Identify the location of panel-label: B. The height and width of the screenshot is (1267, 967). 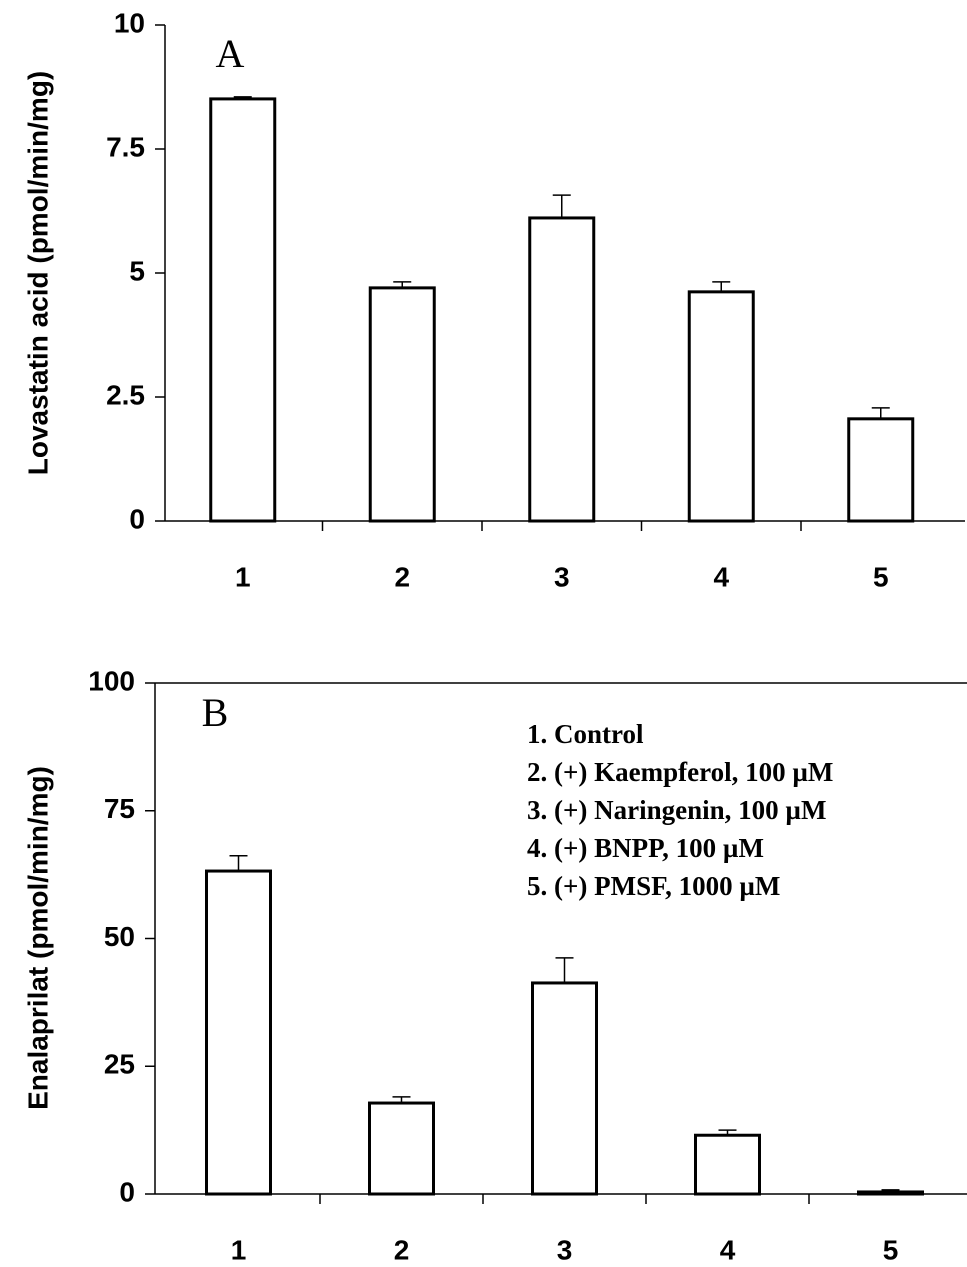
(215, 712).